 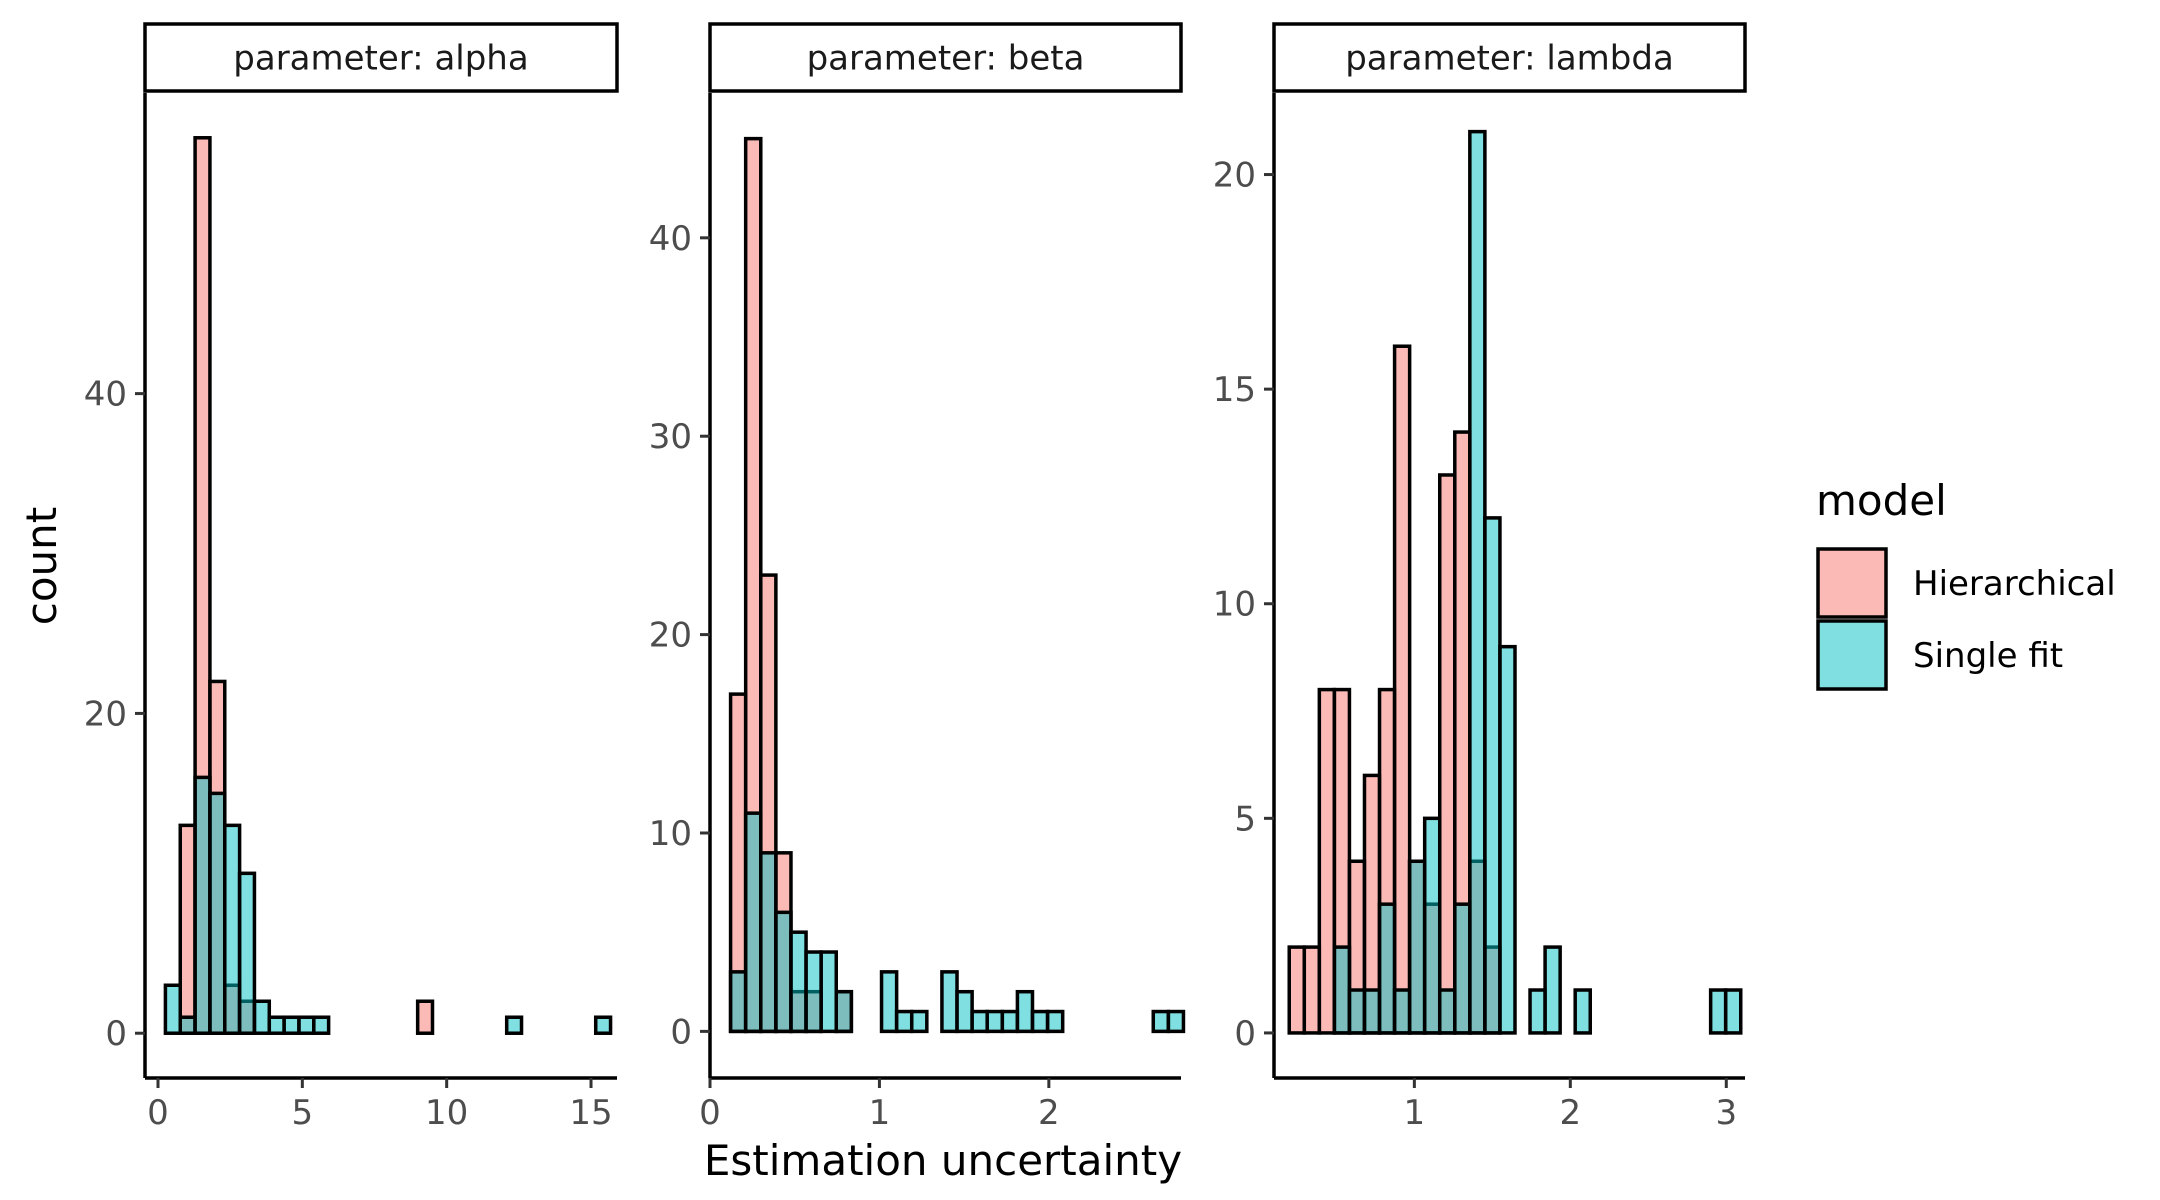 I want to click on legend: model Hierarchical Single fit, so click(x=1966, y=583).